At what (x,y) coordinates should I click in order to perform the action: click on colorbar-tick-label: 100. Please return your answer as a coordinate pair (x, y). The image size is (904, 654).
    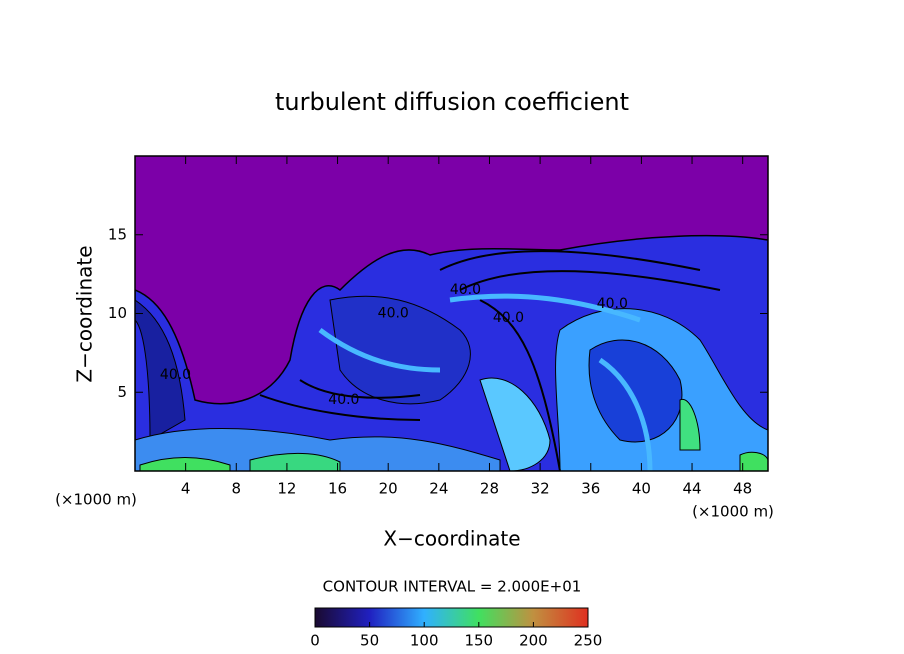
    Looking at the image, I should click on (424, 641).